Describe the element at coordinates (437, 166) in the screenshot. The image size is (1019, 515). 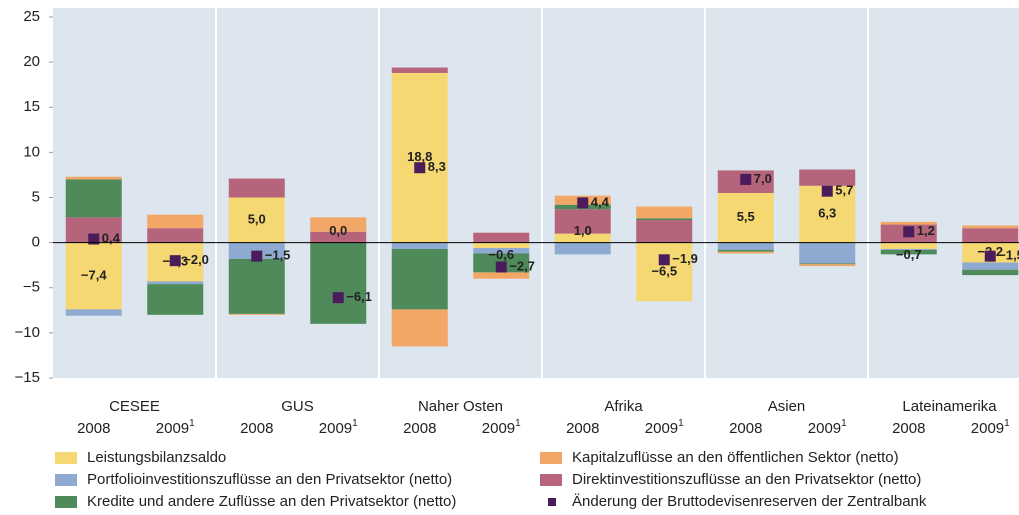
I see `value-label: 8,3` at that location.